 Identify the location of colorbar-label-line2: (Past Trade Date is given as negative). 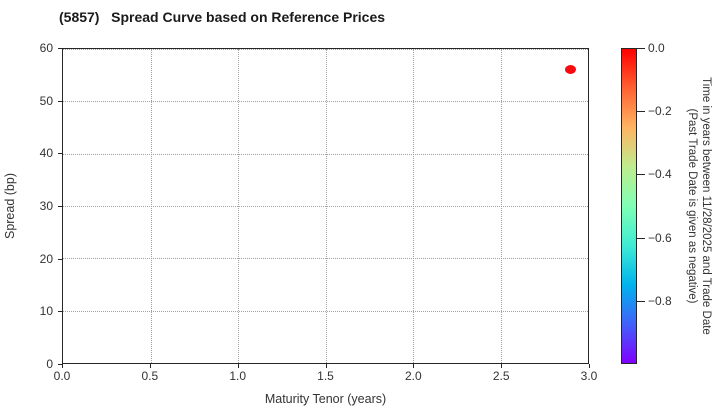
(692, 206).